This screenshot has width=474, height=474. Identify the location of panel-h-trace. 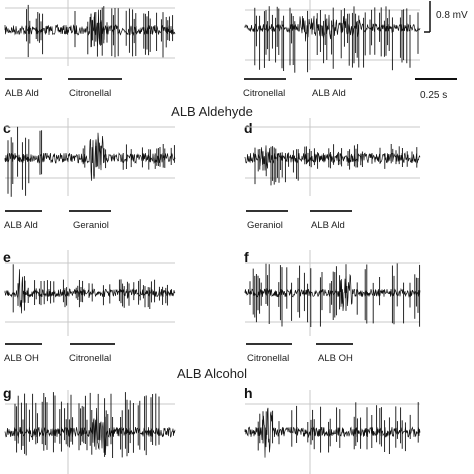
(332, 430).